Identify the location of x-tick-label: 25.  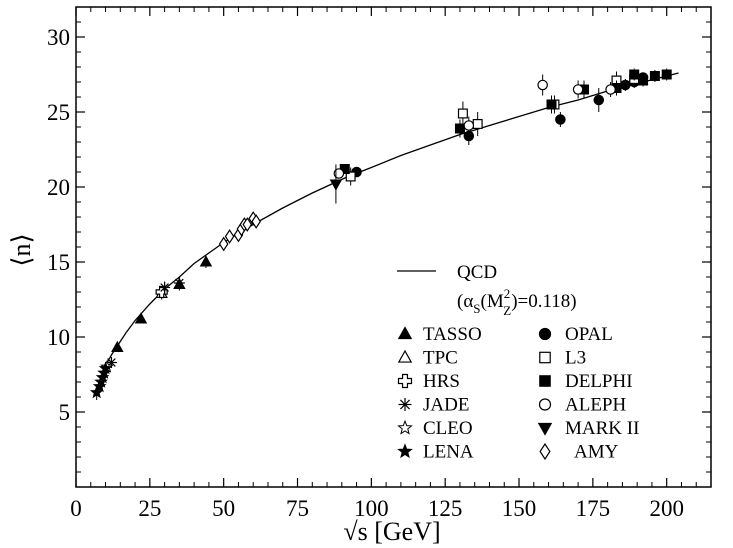
(149, 508).